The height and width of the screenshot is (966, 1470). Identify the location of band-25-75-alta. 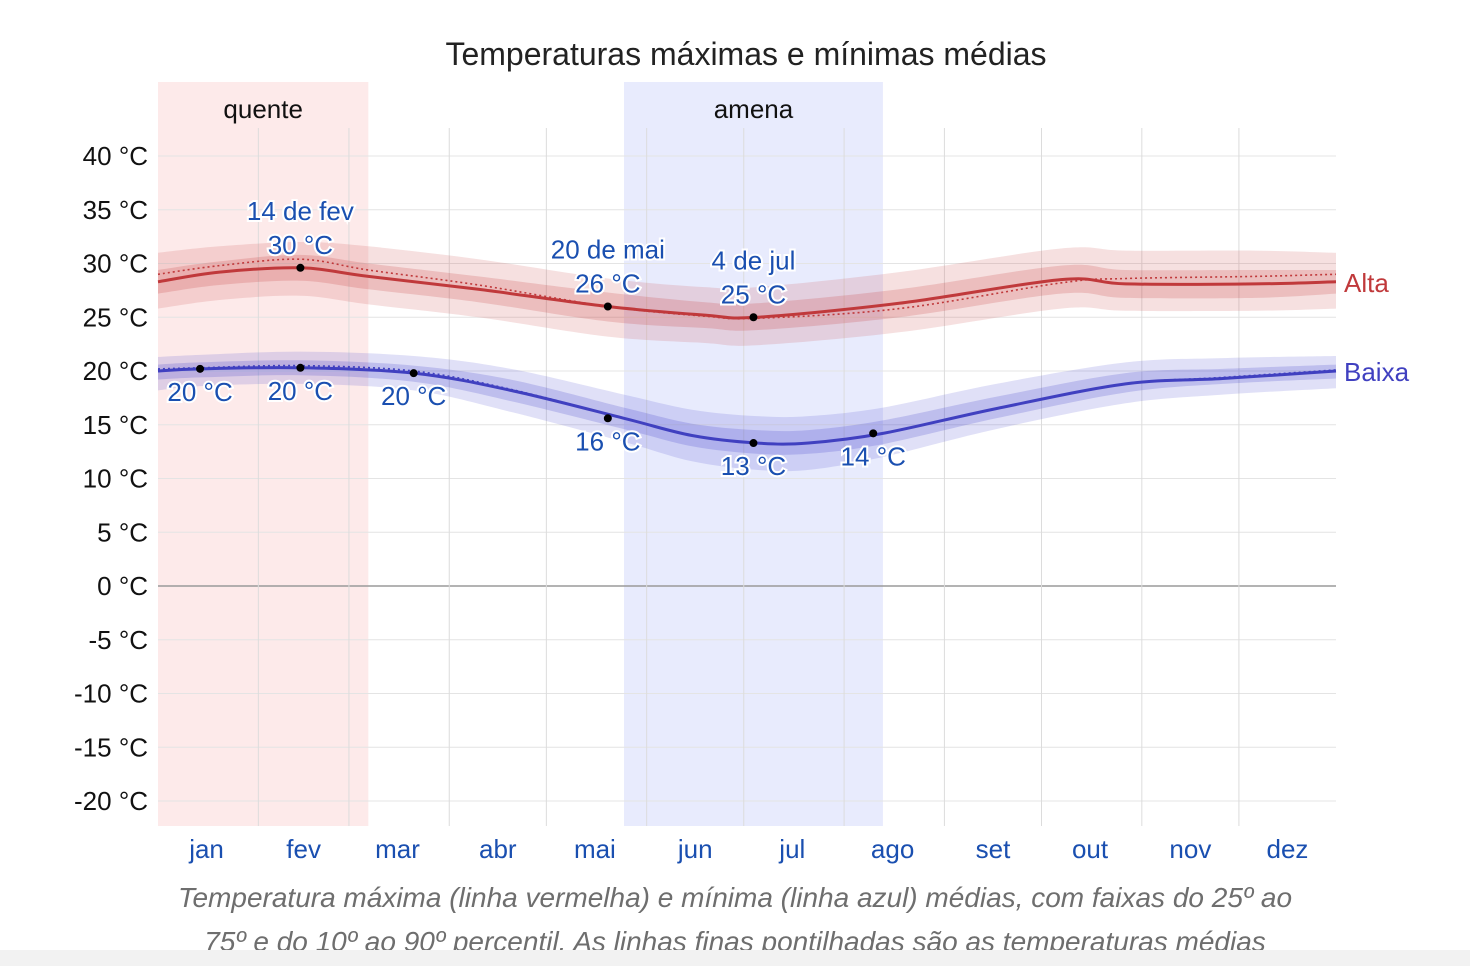
(747, 292).